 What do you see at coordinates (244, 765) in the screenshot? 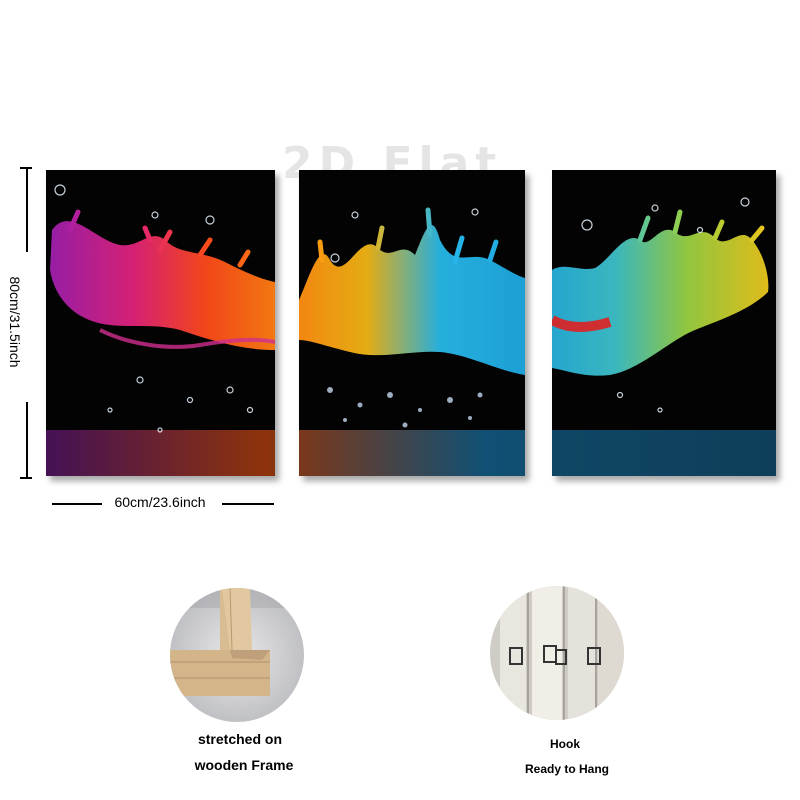
I see `feature-frame-line2: wooden Frame` at bounding box center [244, 765].